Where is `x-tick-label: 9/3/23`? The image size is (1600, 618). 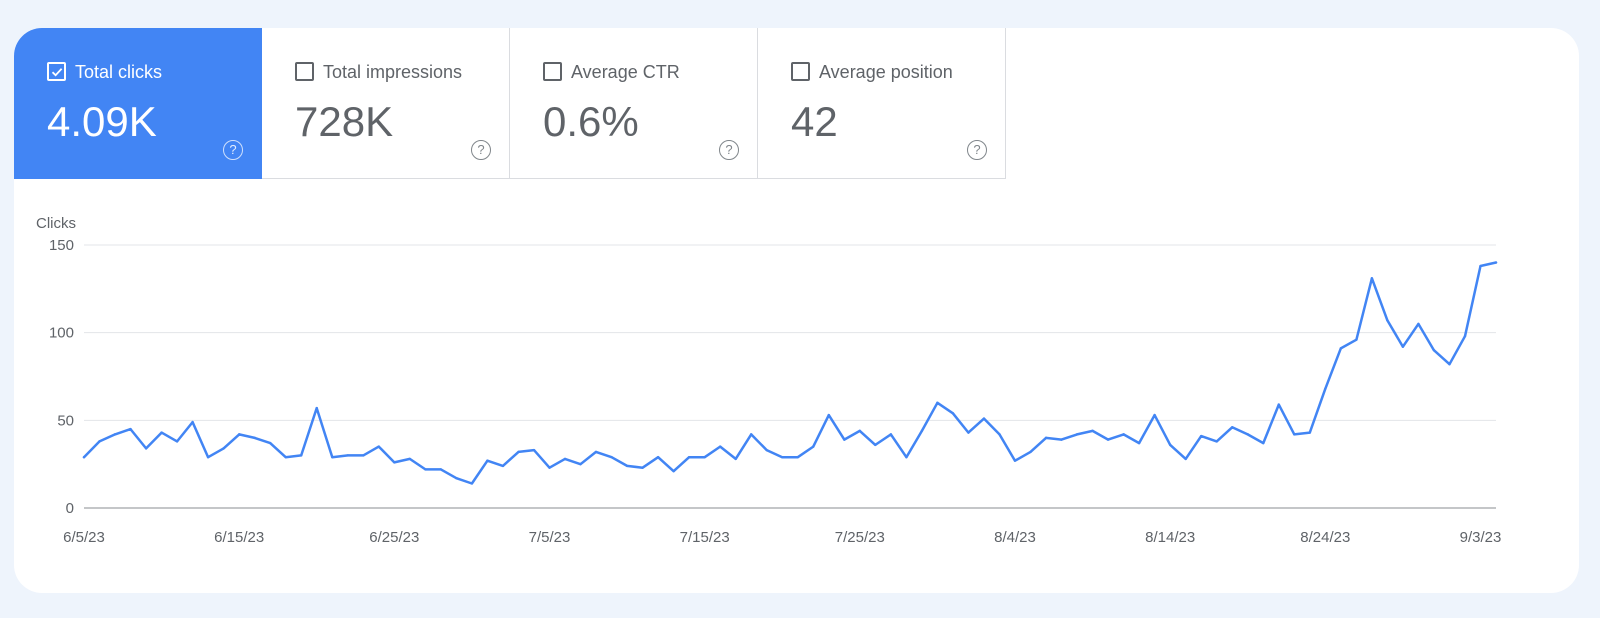 x-tick-label: 9/3/23 is located at coordinates (1481, 537).